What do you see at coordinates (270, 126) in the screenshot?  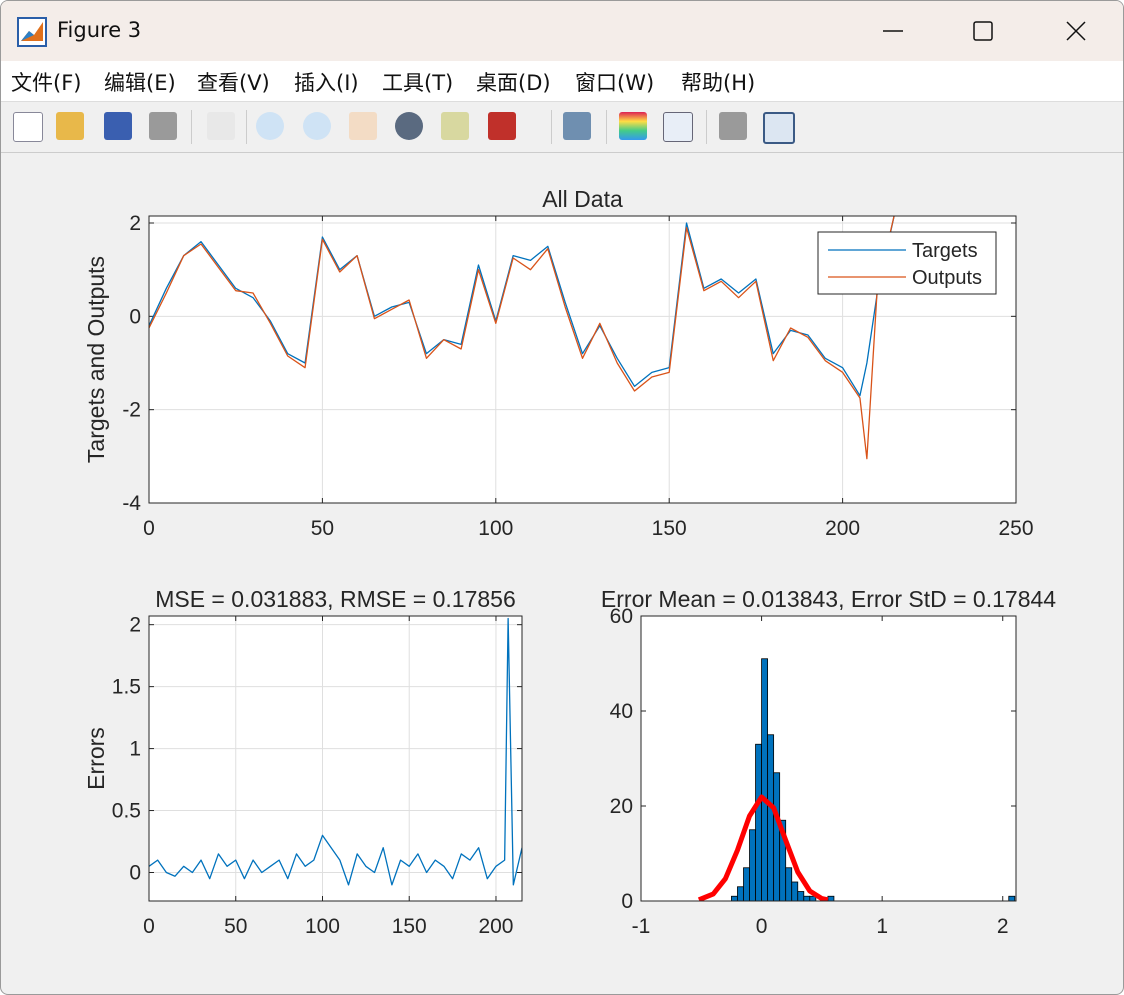 I see `zoom-in-button` at bounding box center [270, 126].